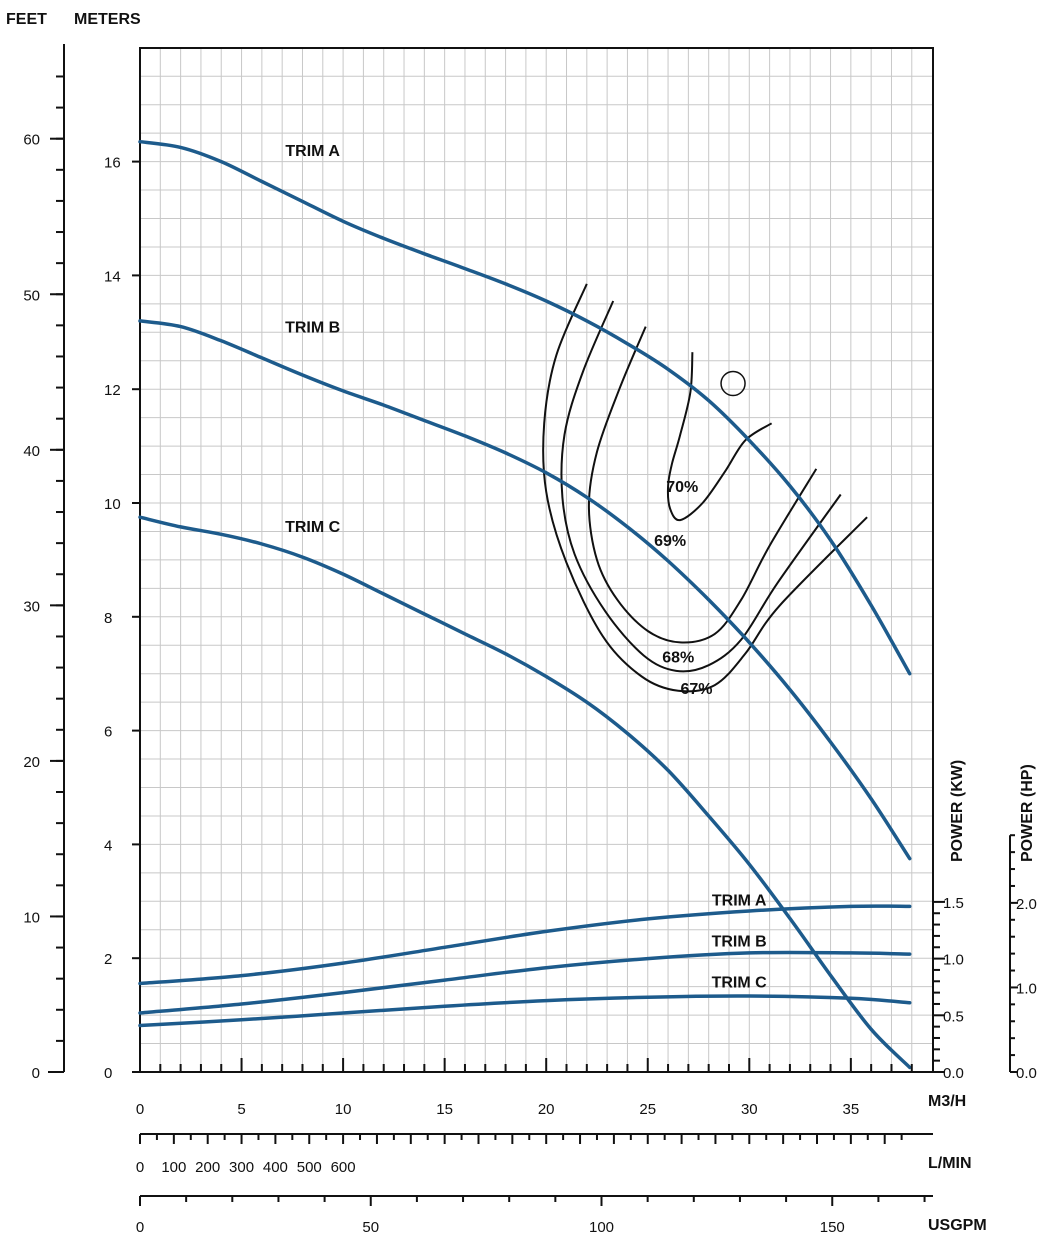 This screenshot has height=1238, width=1043. What do you see at coordinates (851, 1109) in the screenshot?
I see `m3h-tick-label: 35` at bounding box center [851, 1109].